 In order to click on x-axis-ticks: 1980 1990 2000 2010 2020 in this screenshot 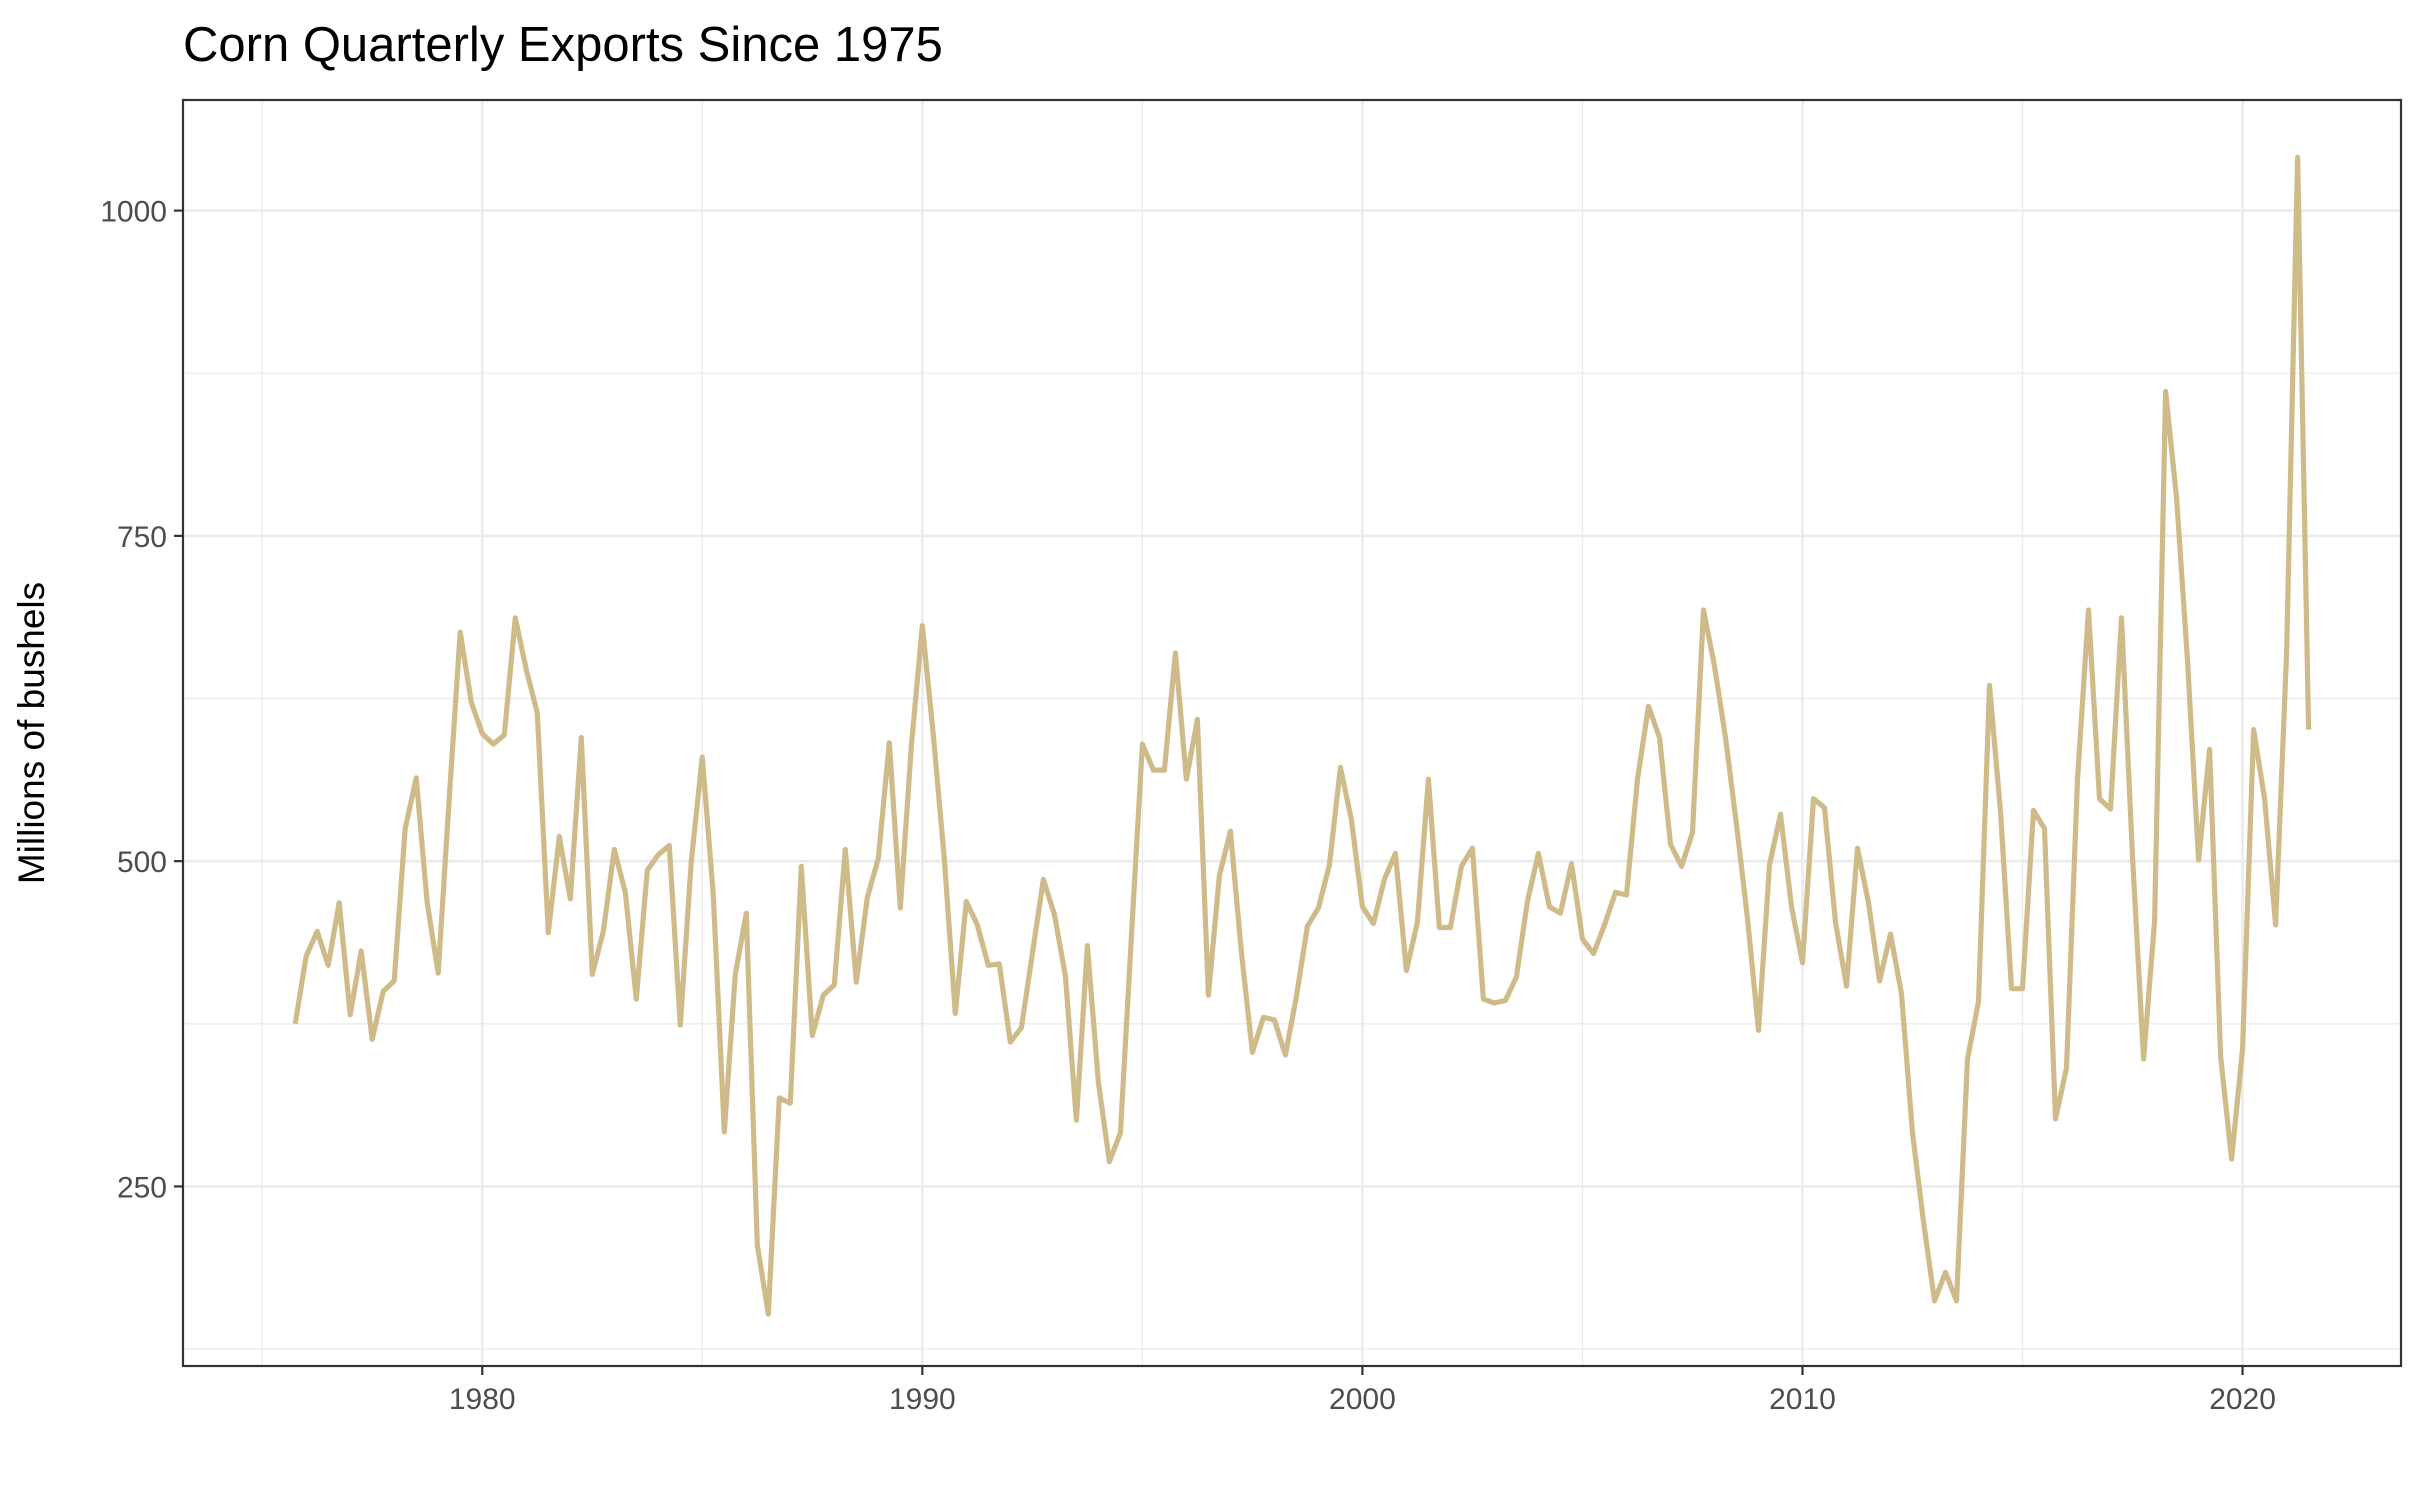, I will do `click(1362, 1391)`.